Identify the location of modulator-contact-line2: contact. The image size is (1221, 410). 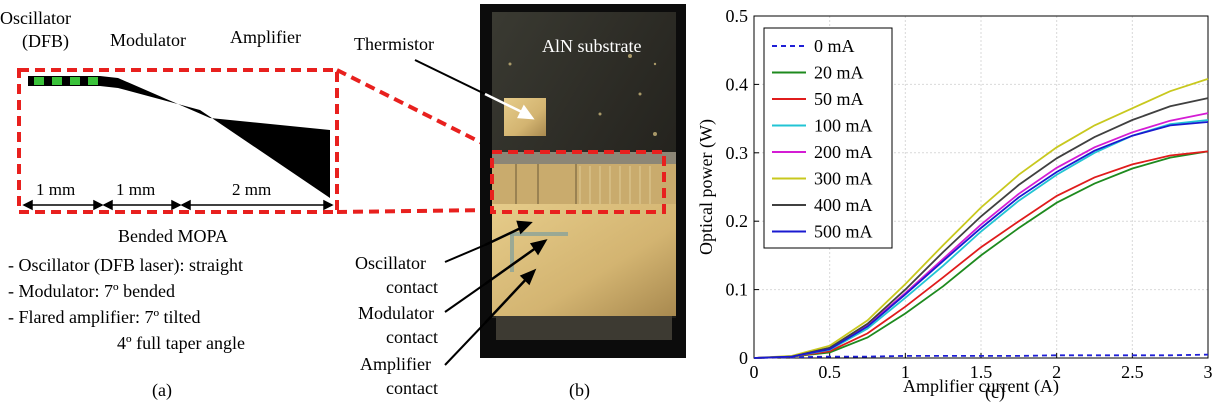
(412, 337).